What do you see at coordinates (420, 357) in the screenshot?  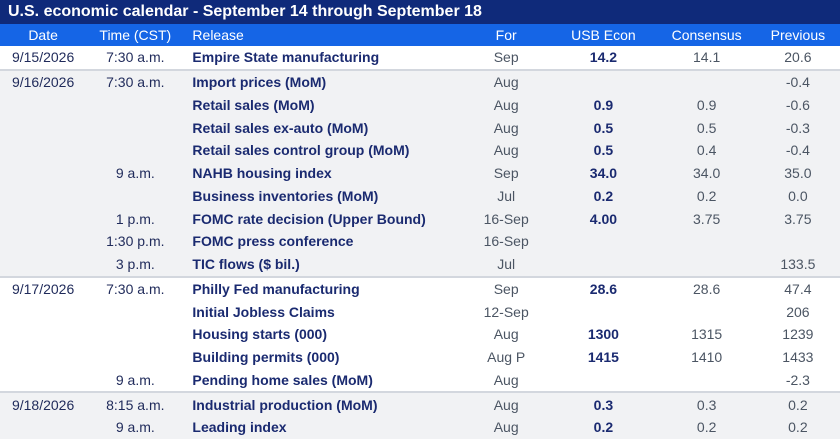 I see `table-row: Building permits (000) Aug P 1415 1410 1433` at bounding box center [420, 357].